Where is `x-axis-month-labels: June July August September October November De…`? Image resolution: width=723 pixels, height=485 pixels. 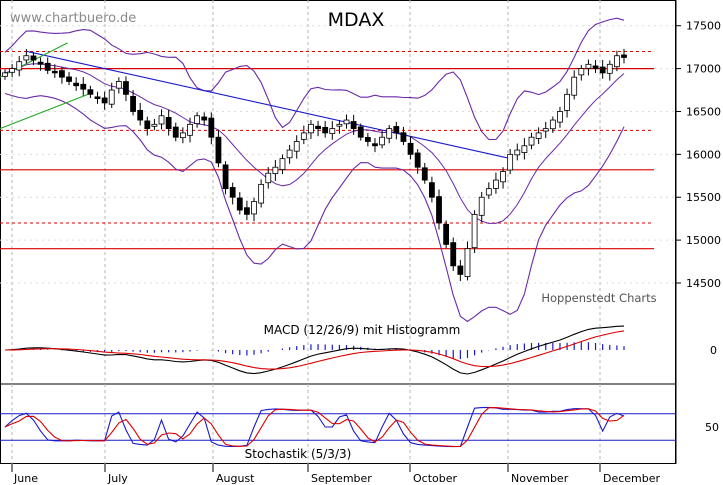 x-axis-month-labels: June July August September October November De… is located at coordinates (336, 474).